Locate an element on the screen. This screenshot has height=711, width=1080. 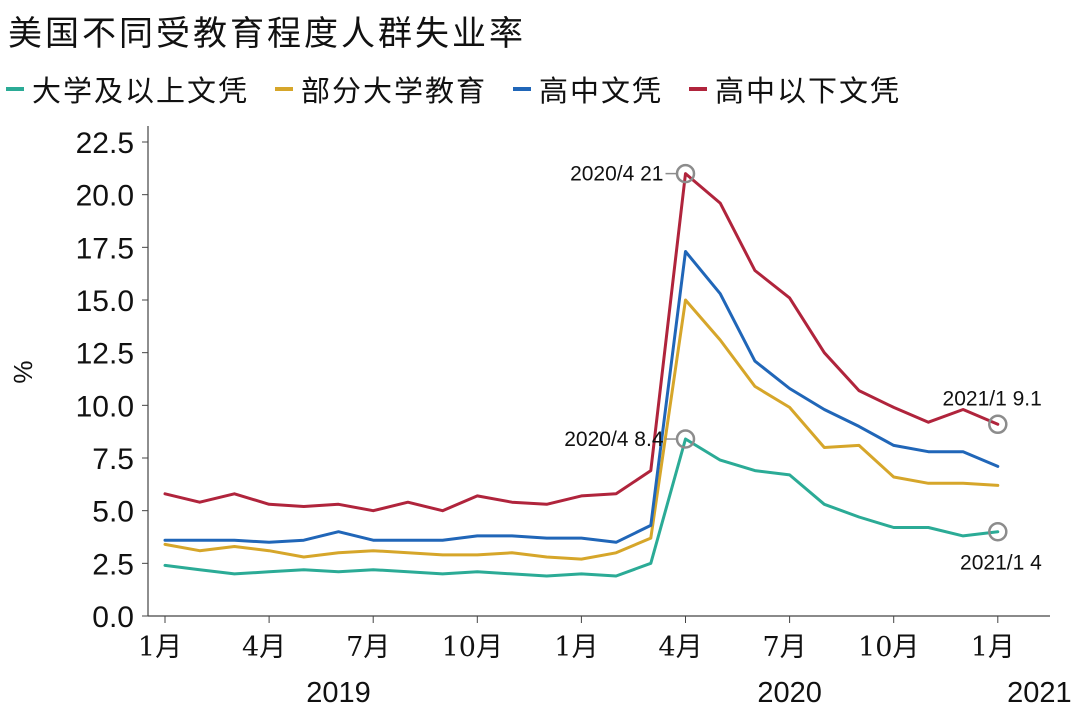
annotation-label: 2021/1 9.1 is located at coordinates (992, 398).